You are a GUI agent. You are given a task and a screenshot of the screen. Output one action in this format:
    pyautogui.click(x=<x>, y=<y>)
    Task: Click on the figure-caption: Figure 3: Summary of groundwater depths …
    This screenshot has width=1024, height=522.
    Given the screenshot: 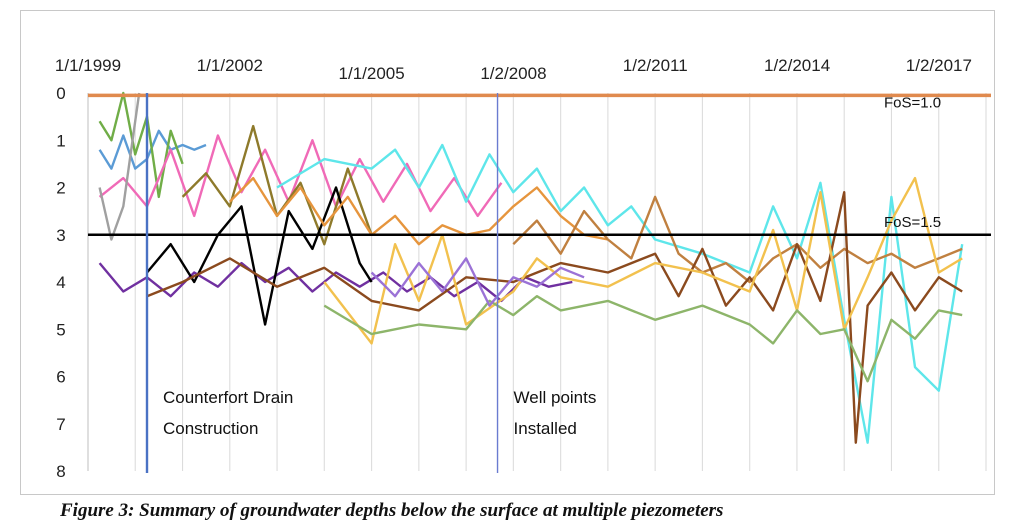 What is the action you would take?
    pyautogui.click(x=392, y=510)
    